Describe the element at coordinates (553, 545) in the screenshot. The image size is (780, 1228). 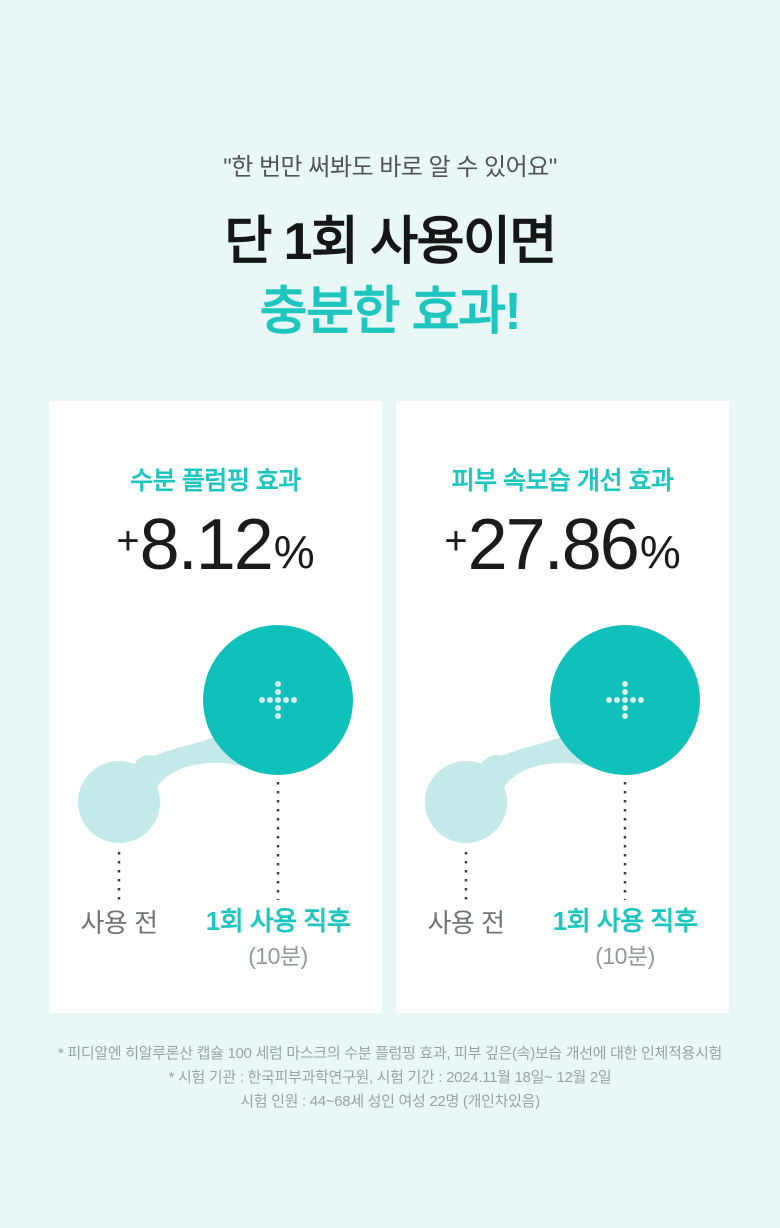
I see `value-digits: 27.86` at that location.